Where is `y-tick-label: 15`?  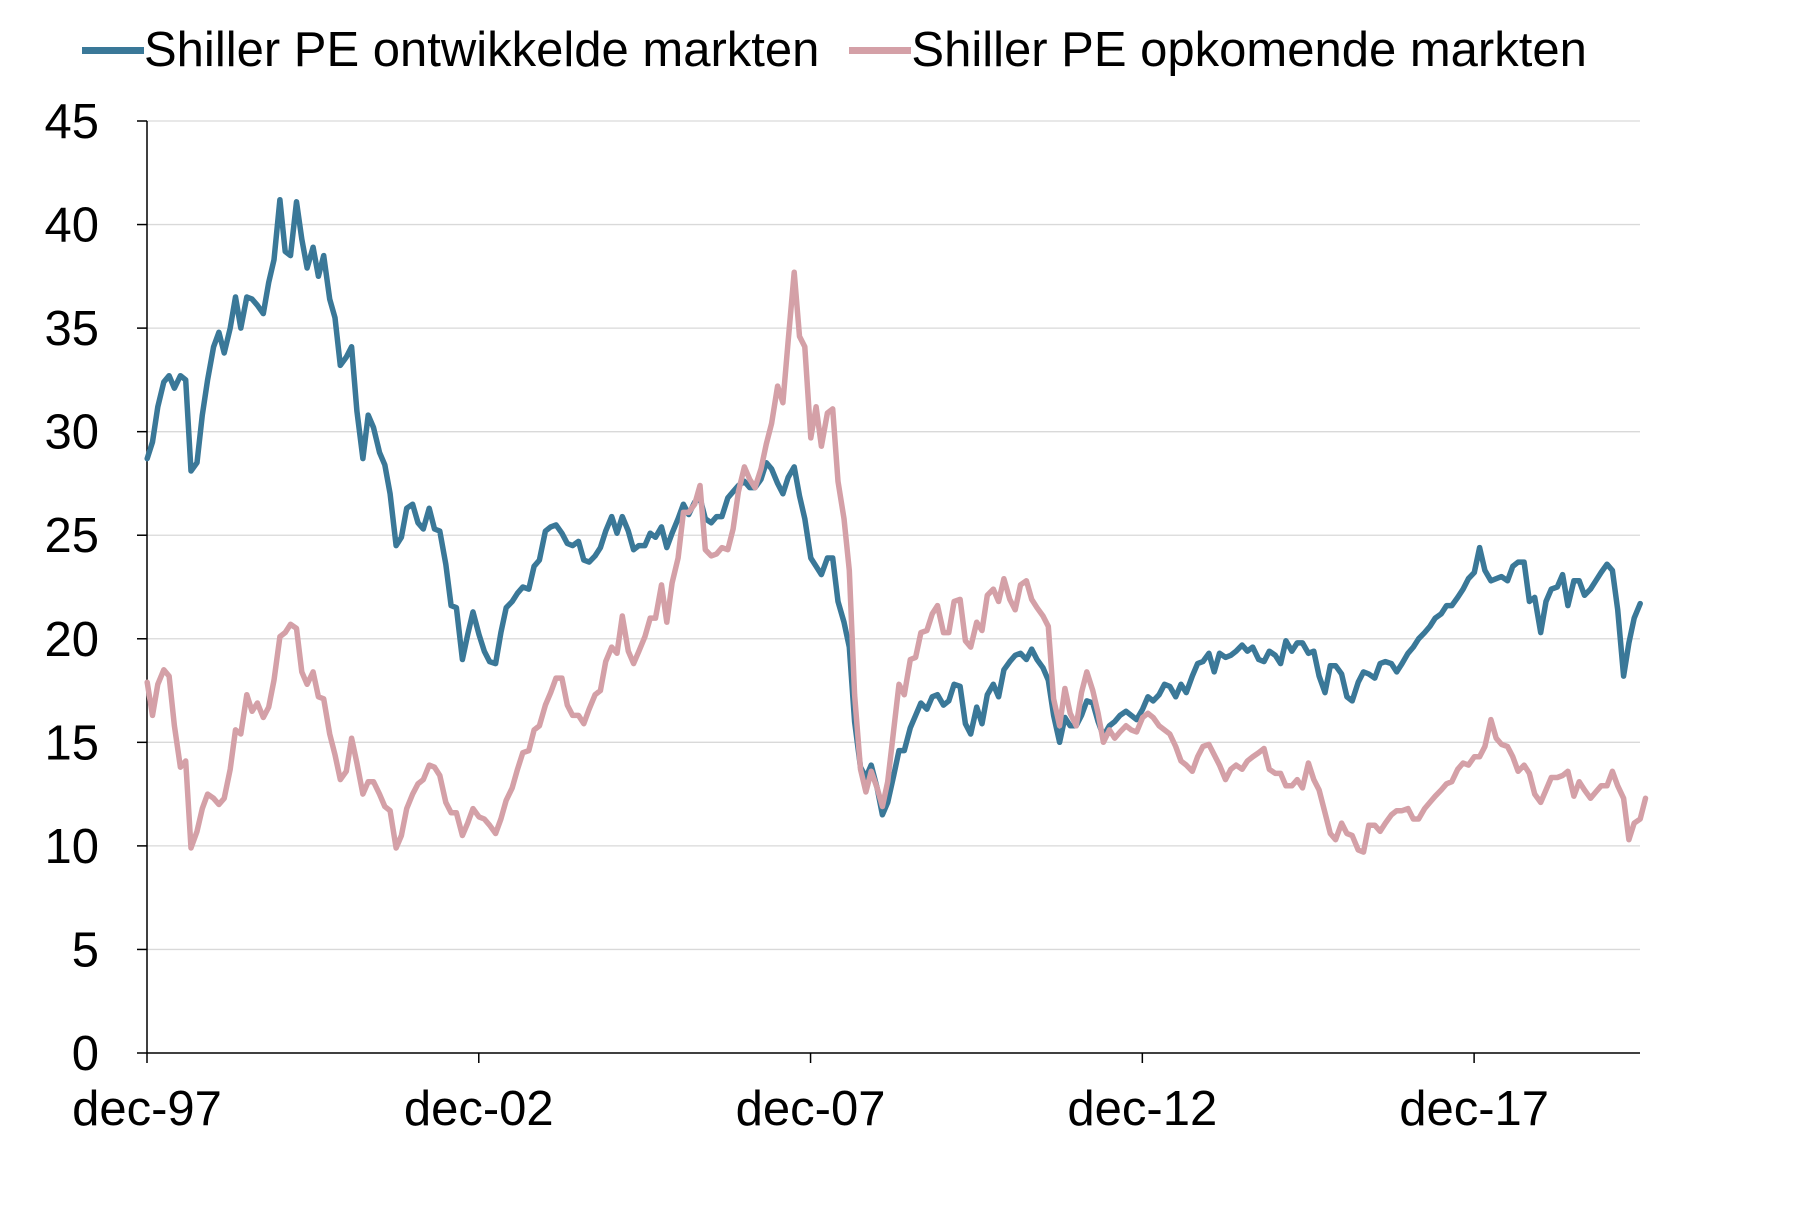
y-tick-label: 15 is located at coordinates (71, 743).